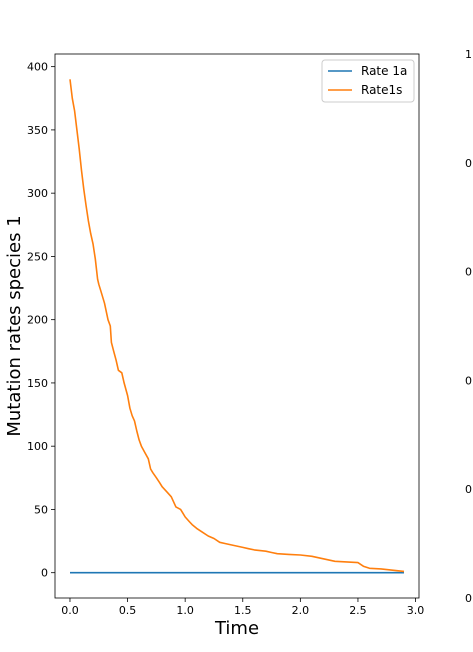 This screenshot has width=473, height=652. What do you see at coordinates (301, 610) in the screenshot?
I see `x-tick-label: 2.0` at bounding box center [301, 610].